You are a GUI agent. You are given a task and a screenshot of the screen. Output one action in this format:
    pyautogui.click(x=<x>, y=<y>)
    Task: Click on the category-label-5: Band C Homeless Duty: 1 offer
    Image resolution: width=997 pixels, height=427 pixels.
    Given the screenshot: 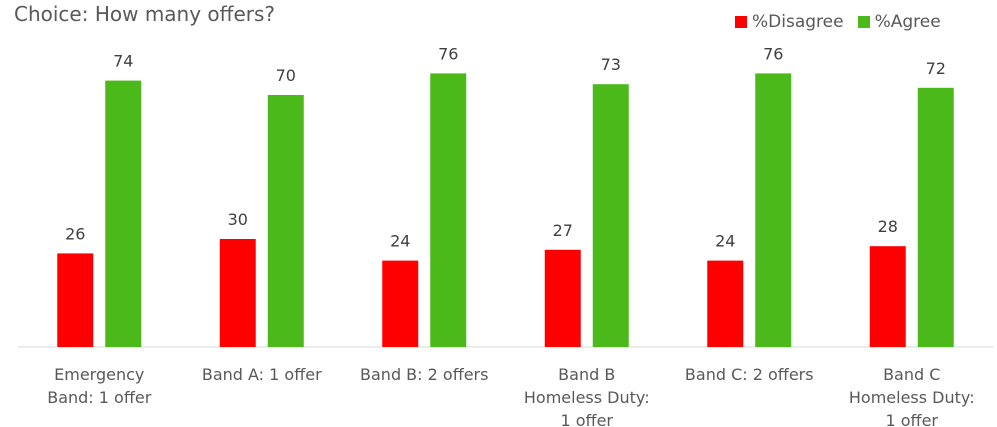 What is the action you would take?
    pyautogui.click(x=912, y=396)
    